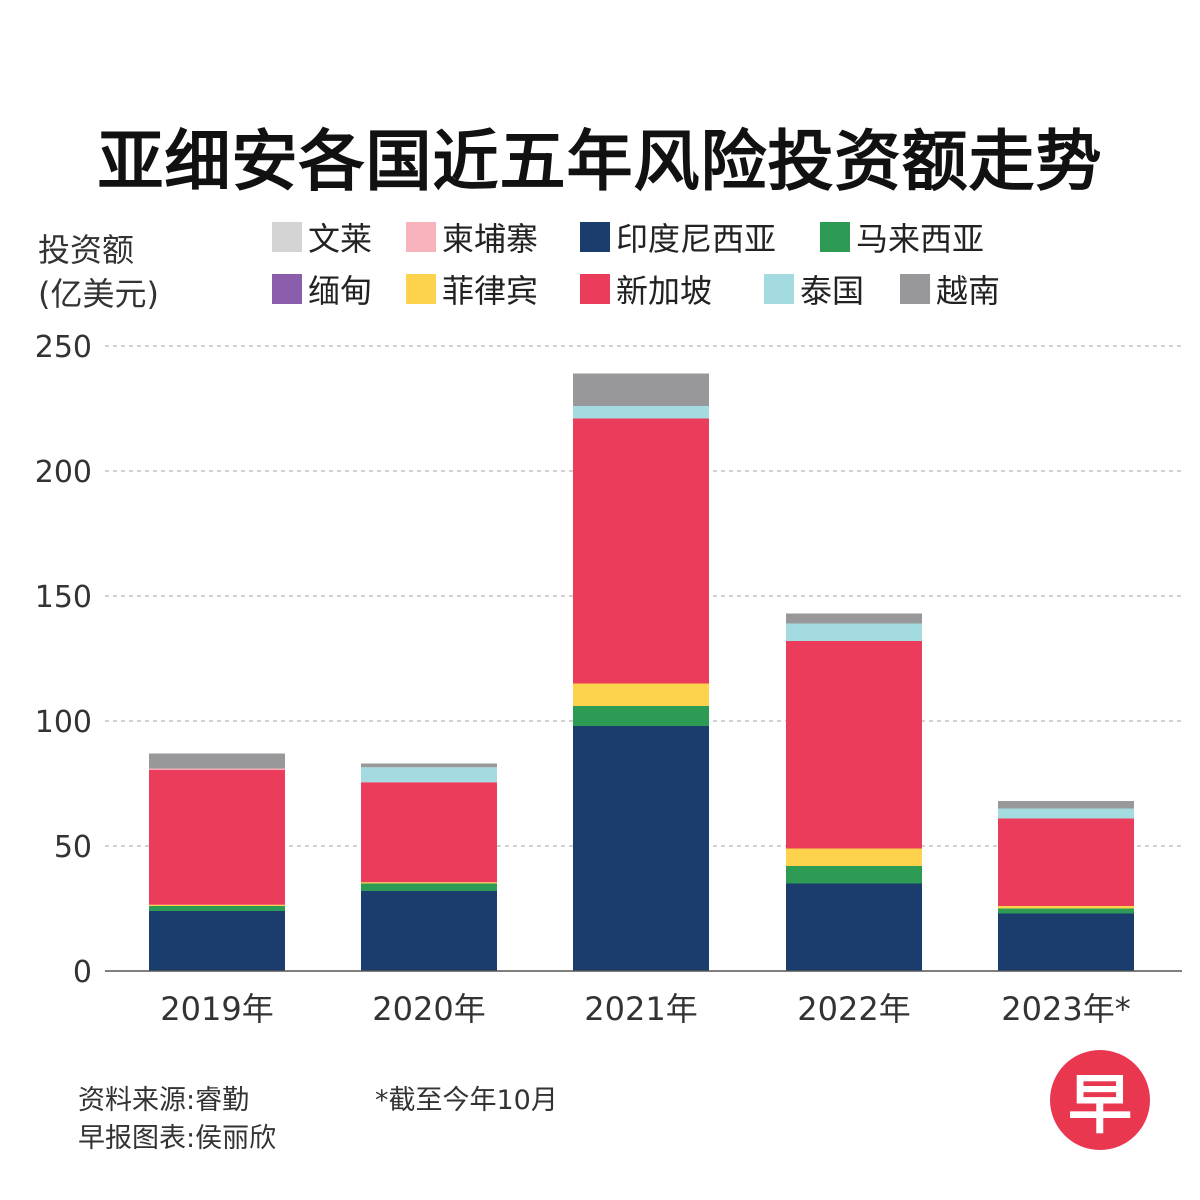 The width and height of the screenshot is (1200, 1200). Describe the element at coordinates (600, 161) in the screenshot. I see `chart-title: 亚细安各国近五年风险投资额走势` at that location.